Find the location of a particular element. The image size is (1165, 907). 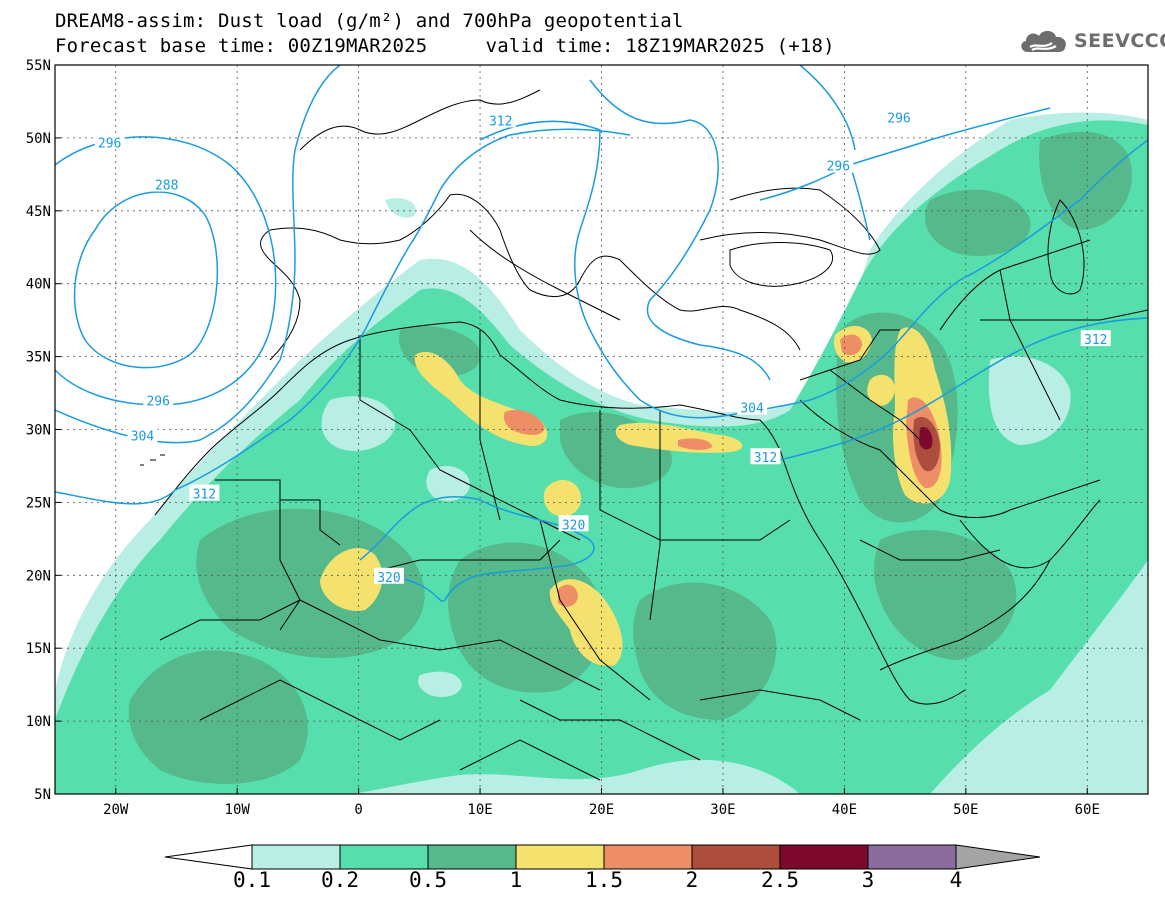

lon-tick-label: 10W is located at coordinates (238, 810).